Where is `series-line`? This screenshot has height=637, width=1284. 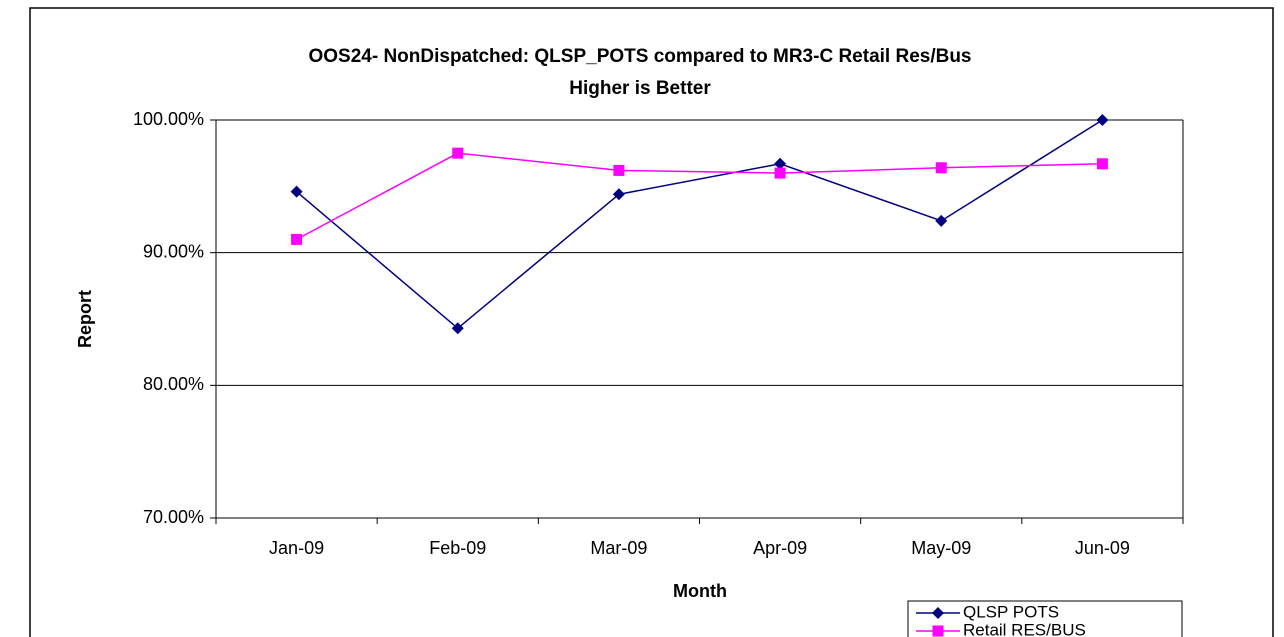 series-line is located at coordinates (699, 196).